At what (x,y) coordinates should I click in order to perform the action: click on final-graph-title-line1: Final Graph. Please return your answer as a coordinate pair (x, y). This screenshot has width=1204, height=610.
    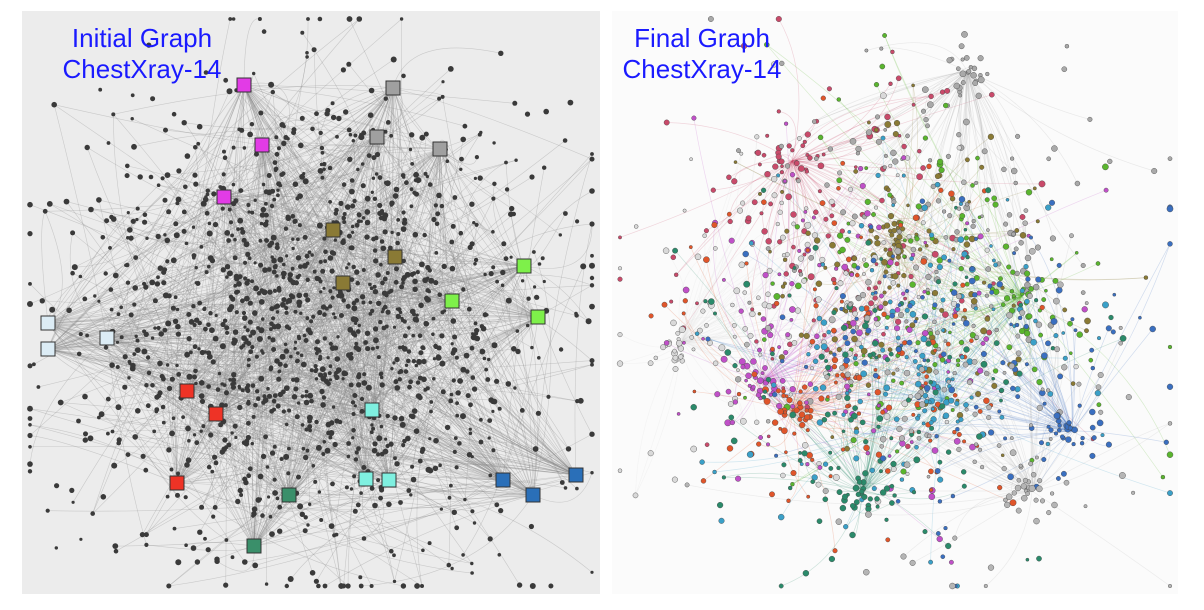
    Looking at the image, I should click on (702, 38).